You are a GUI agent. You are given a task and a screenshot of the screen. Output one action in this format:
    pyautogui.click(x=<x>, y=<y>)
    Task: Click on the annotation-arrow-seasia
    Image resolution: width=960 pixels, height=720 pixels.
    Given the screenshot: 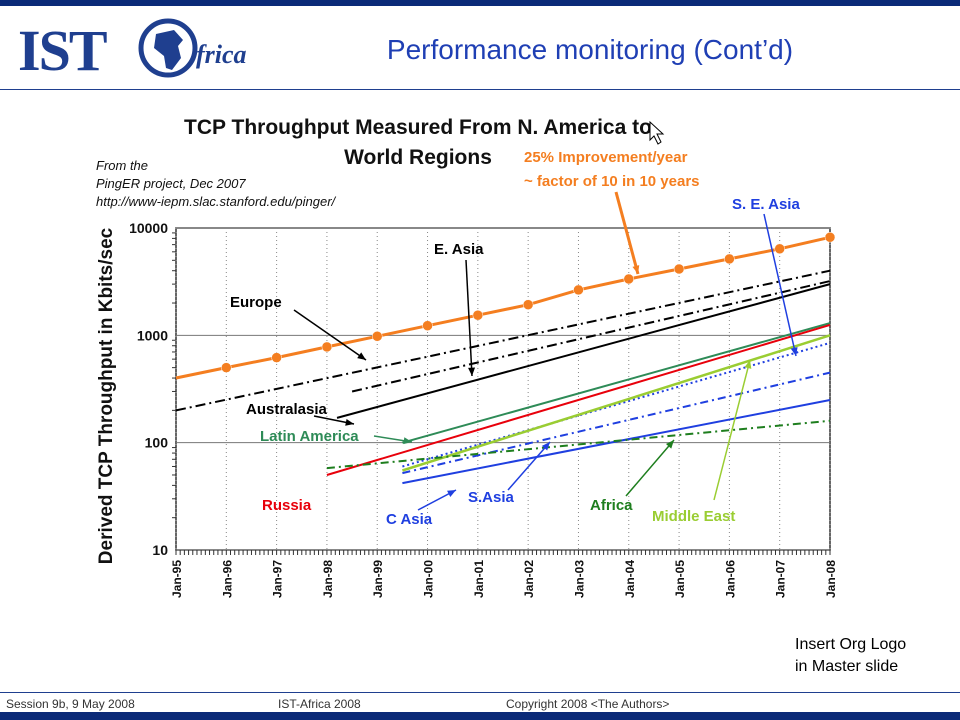 What is the action you would take?
    pyautogui.click(x=780, y=285)
    